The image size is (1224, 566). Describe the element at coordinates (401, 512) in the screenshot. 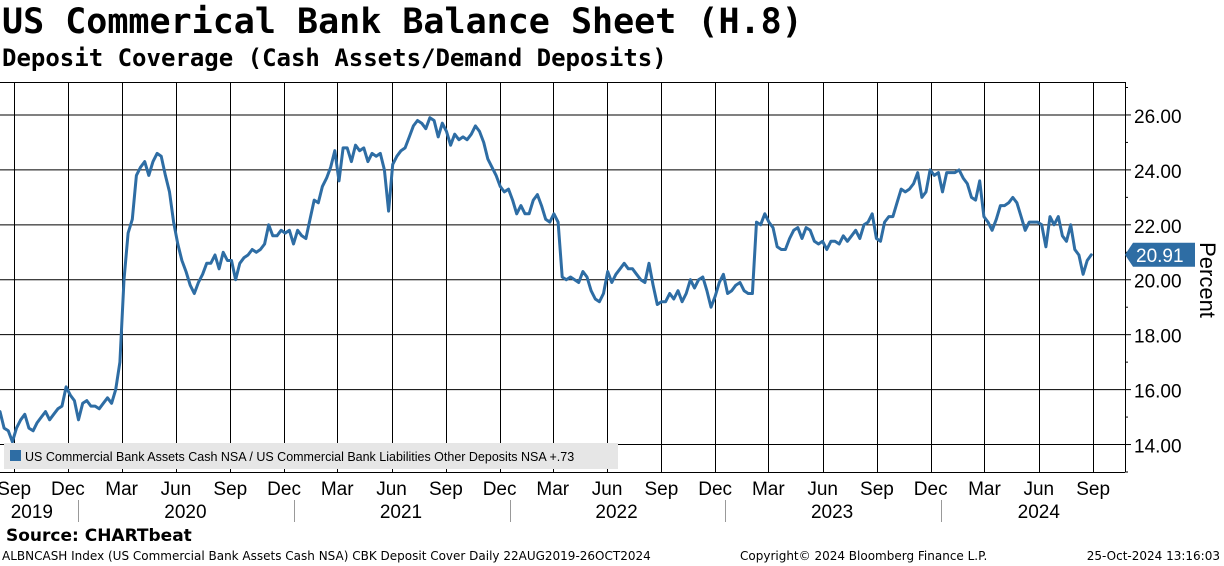

I see `x-year-label: 2021` at that location.